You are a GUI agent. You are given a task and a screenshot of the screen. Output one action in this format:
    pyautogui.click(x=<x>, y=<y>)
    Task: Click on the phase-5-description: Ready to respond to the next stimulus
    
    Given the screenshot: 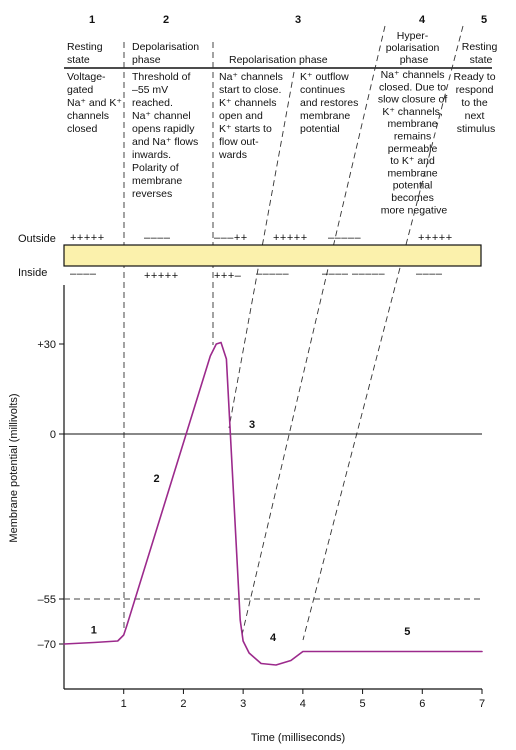 What is the action you would take?
    pyautogui.click(x=476, y=103)
    